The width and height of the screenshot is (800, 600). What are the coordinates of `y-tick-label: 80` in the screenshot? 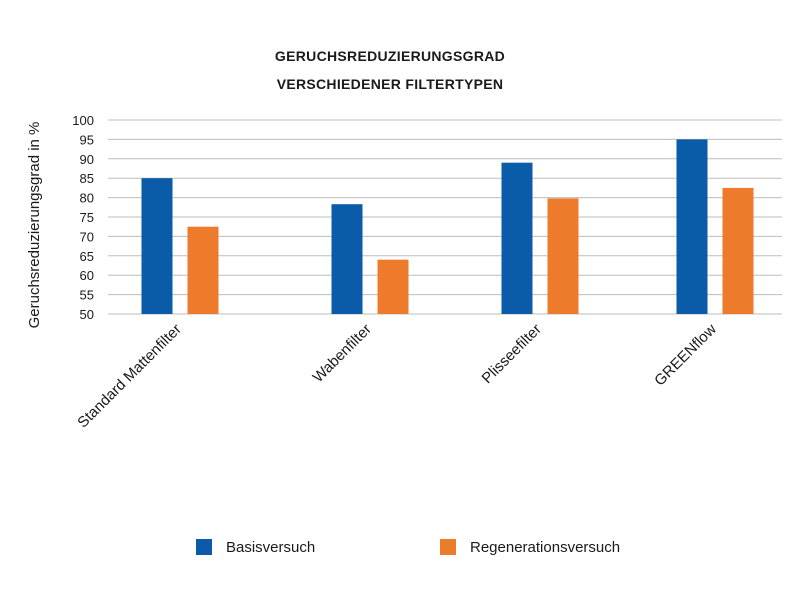 It's located at (87, 198).